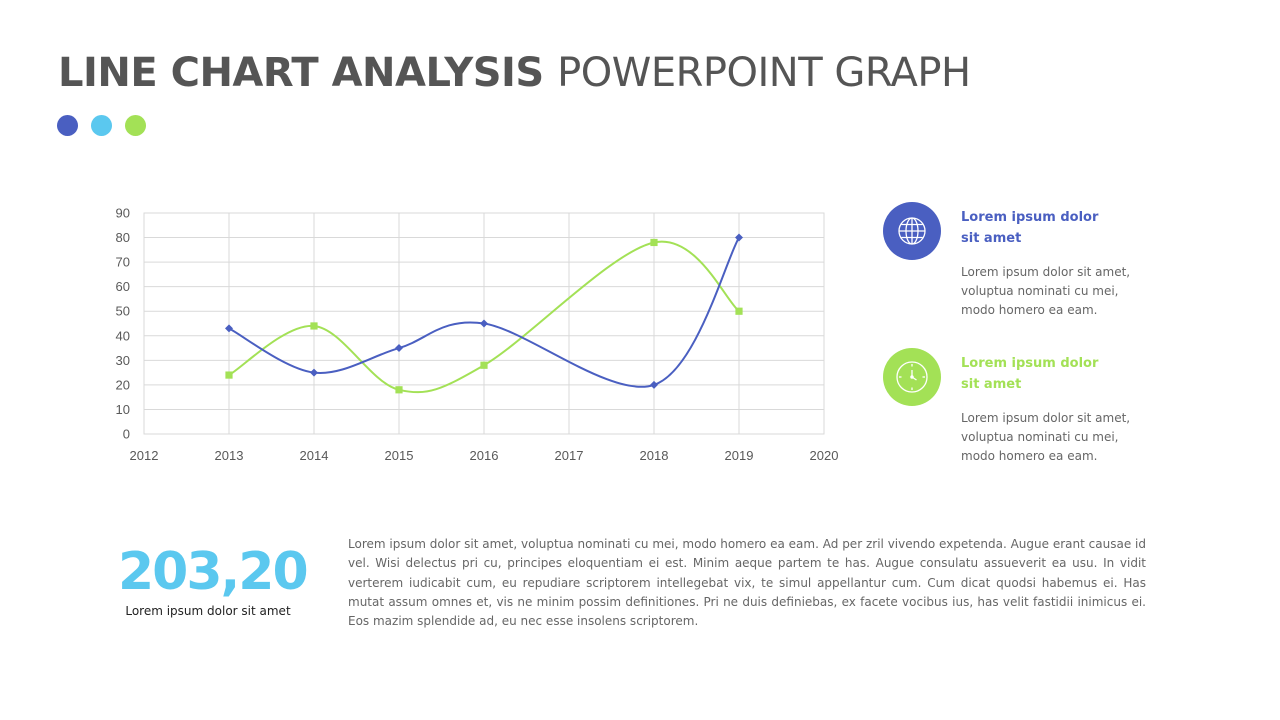  I want to click on x-tick-label: 2017, so click(569, 455).